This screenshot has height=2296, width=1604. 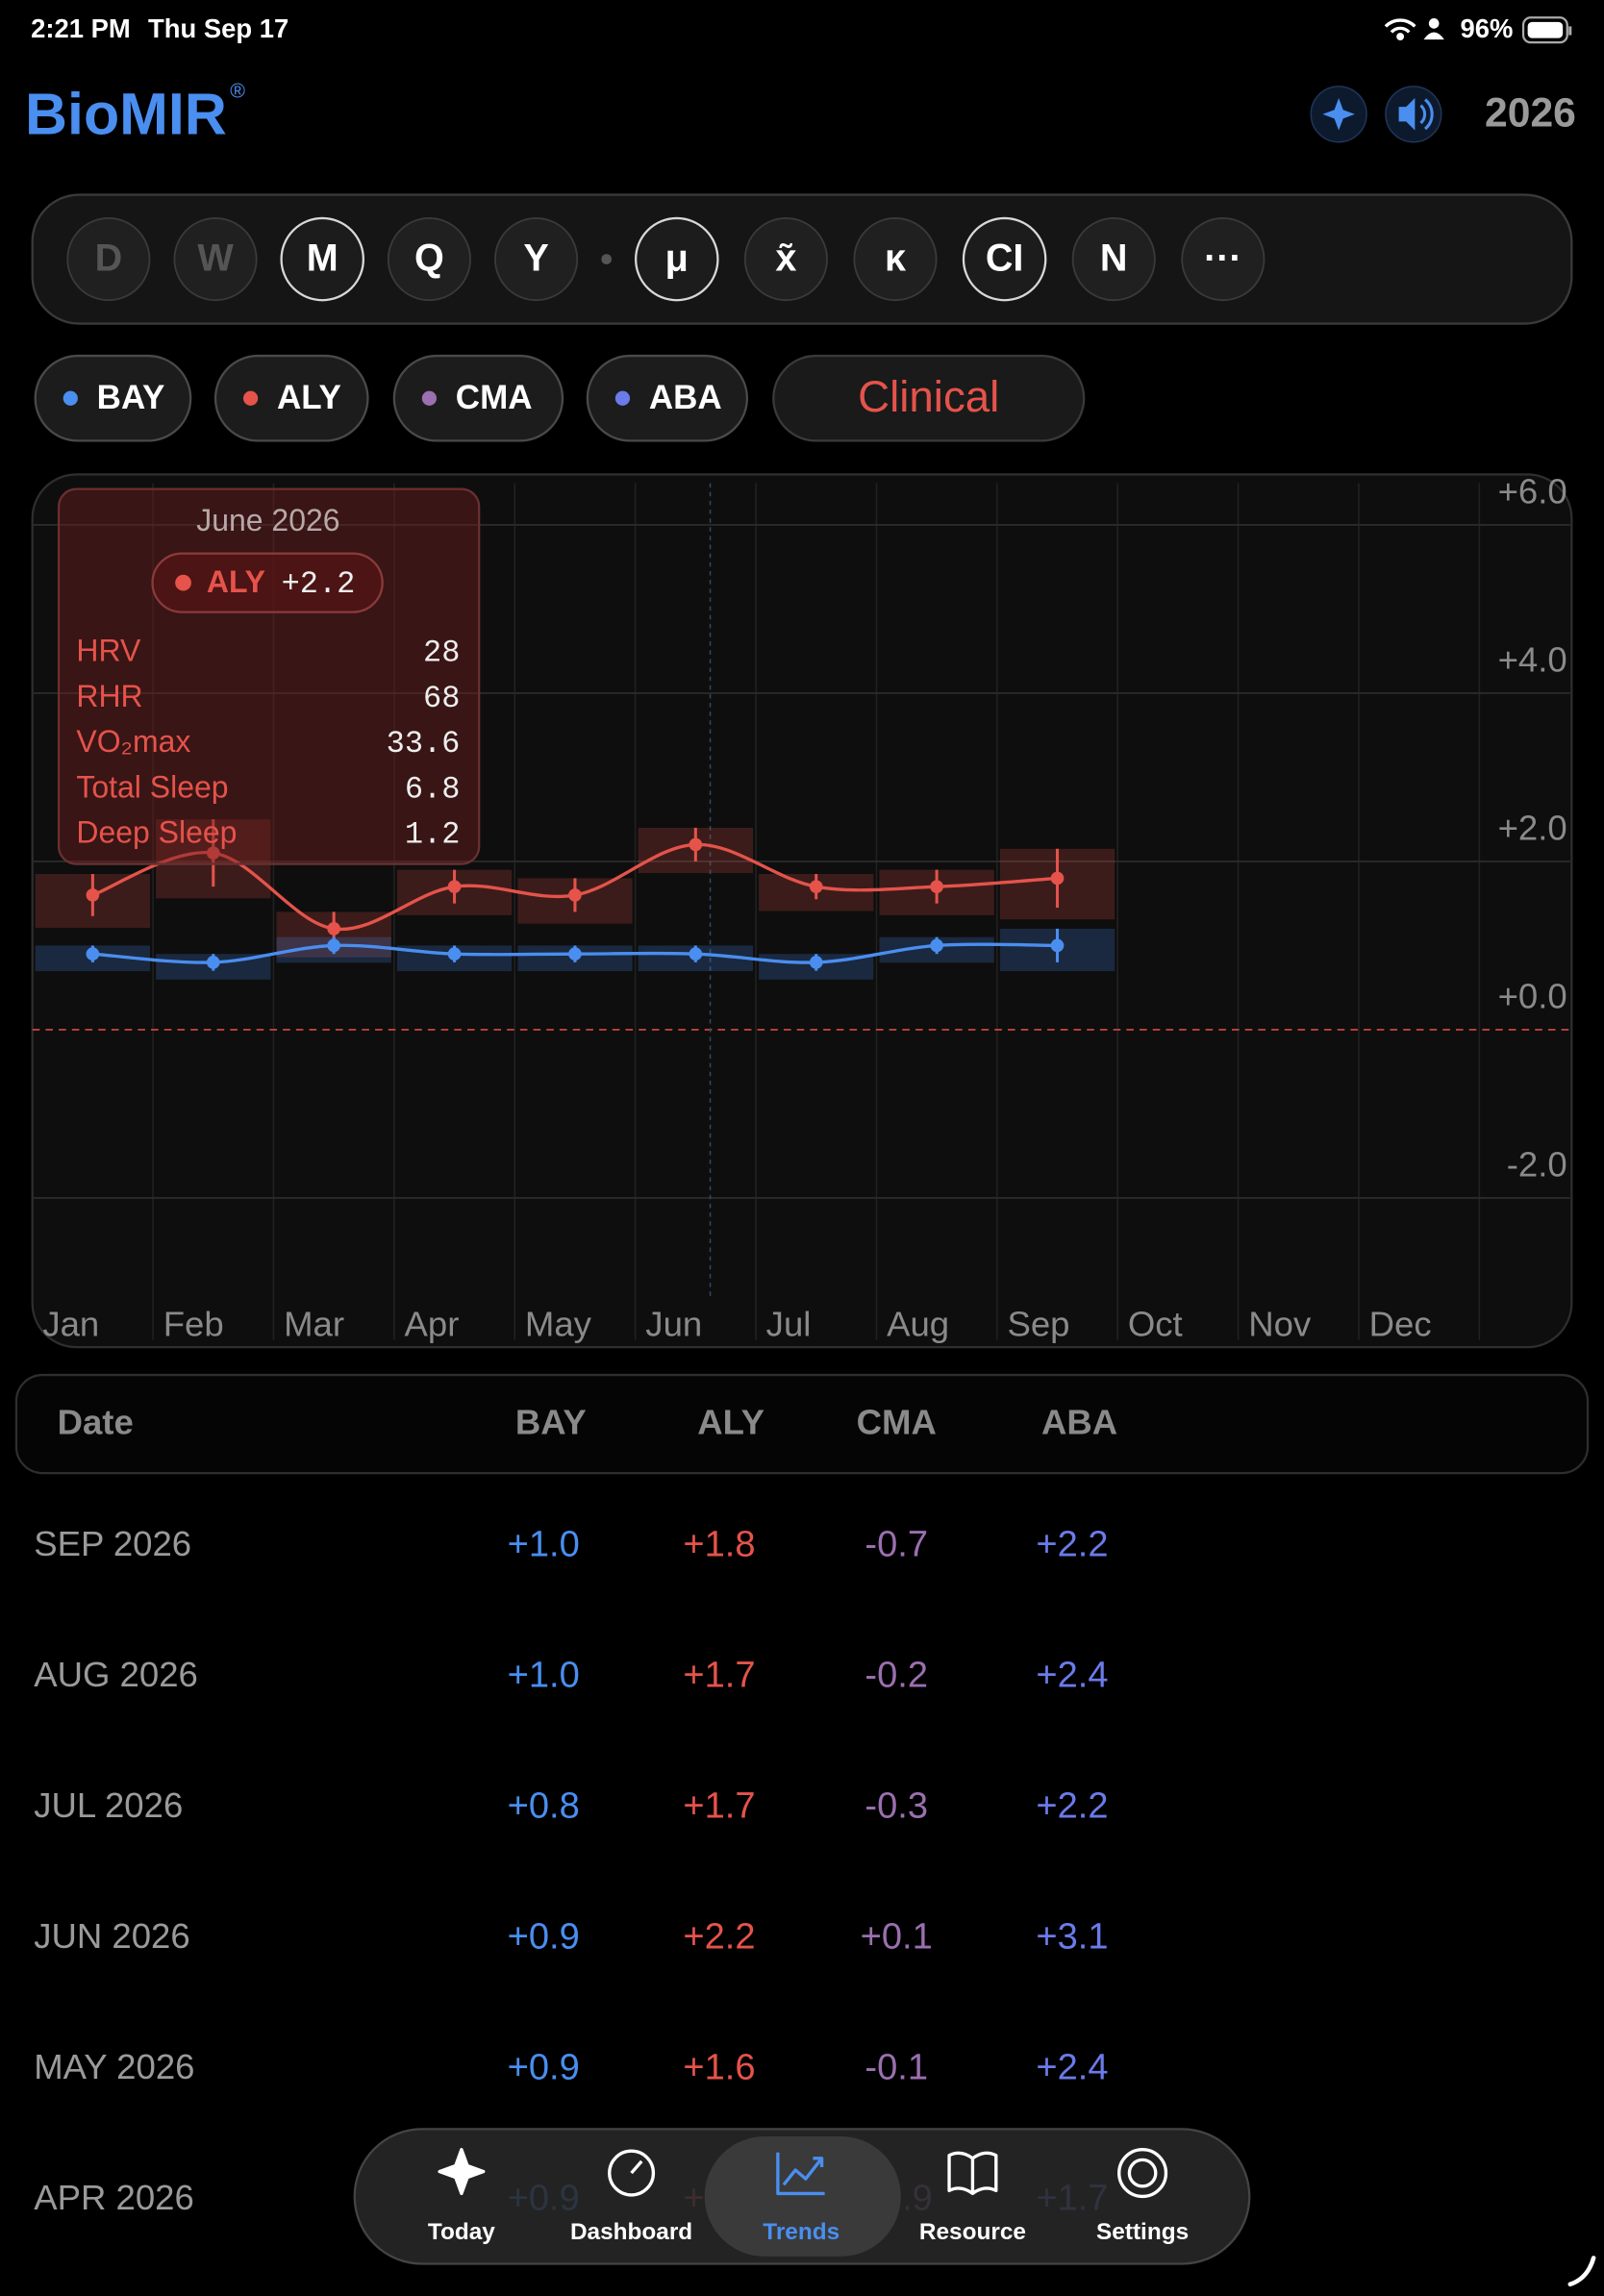 What do you see at coordinates (673, 1323) in the screenshot?
I see `x-tick-label: Jun` at bounding box center [673, 1323].